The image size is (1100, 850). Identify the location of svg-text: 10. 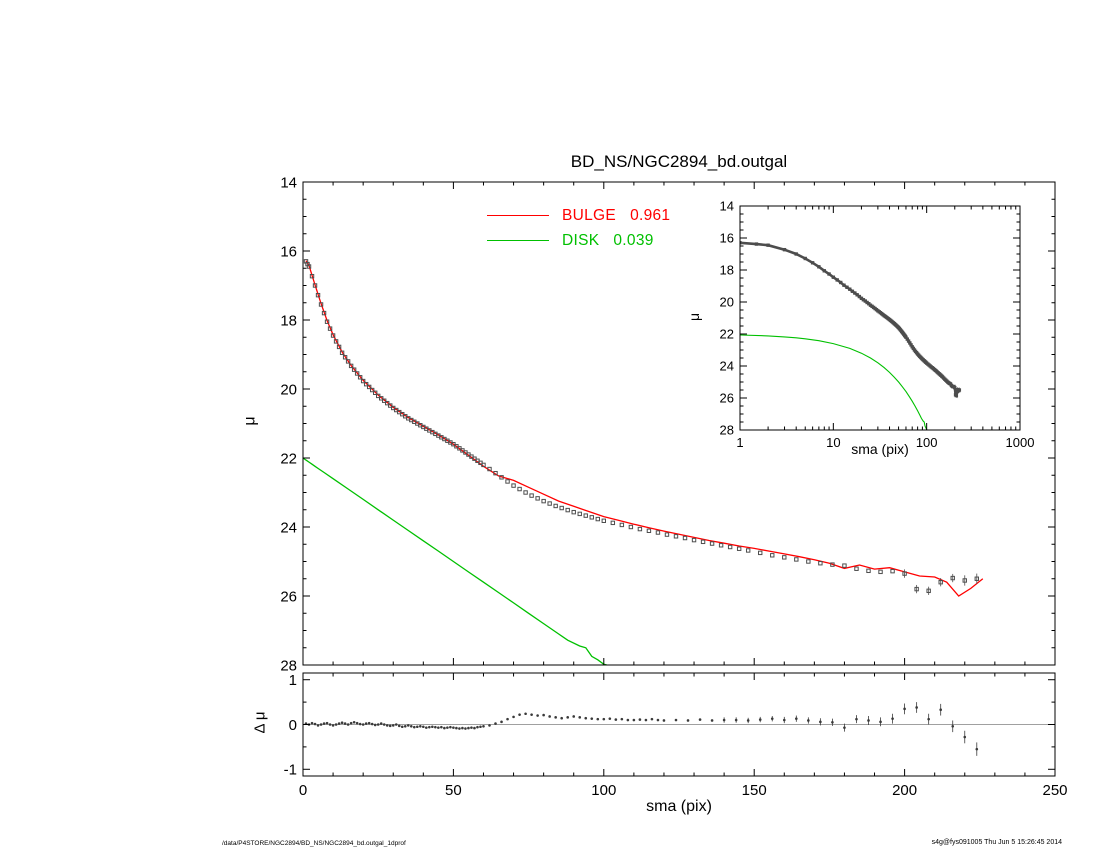
(833, 442).